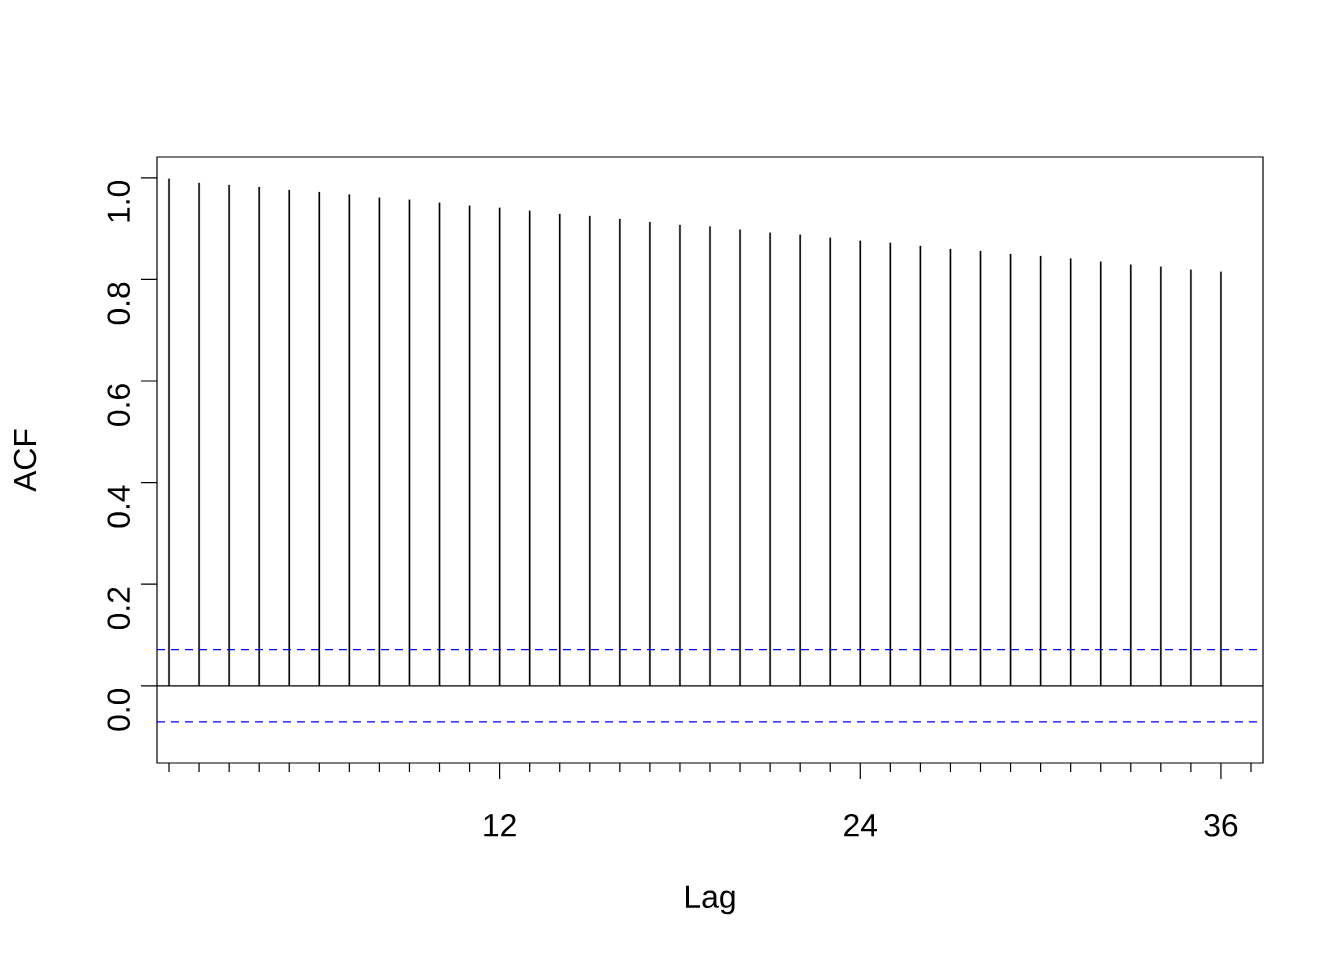 This screenshot has height=960, width=1344. I want to click on y-tick-label: 0.0, so click(118, 709).